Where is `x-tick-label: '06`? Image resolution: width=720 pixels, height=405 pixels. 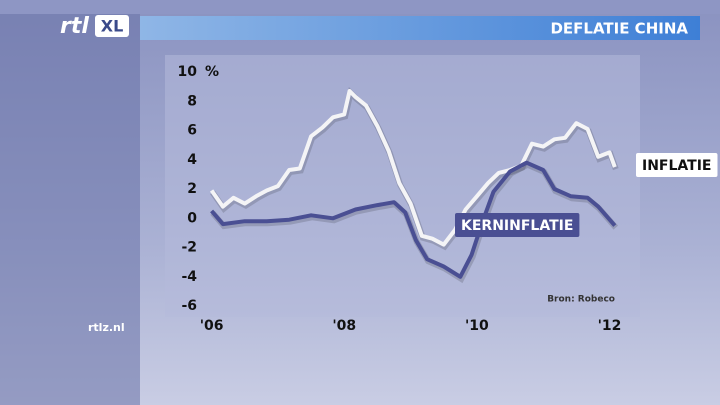 x-tick-label: '06 is located at coordinates (212, 326).